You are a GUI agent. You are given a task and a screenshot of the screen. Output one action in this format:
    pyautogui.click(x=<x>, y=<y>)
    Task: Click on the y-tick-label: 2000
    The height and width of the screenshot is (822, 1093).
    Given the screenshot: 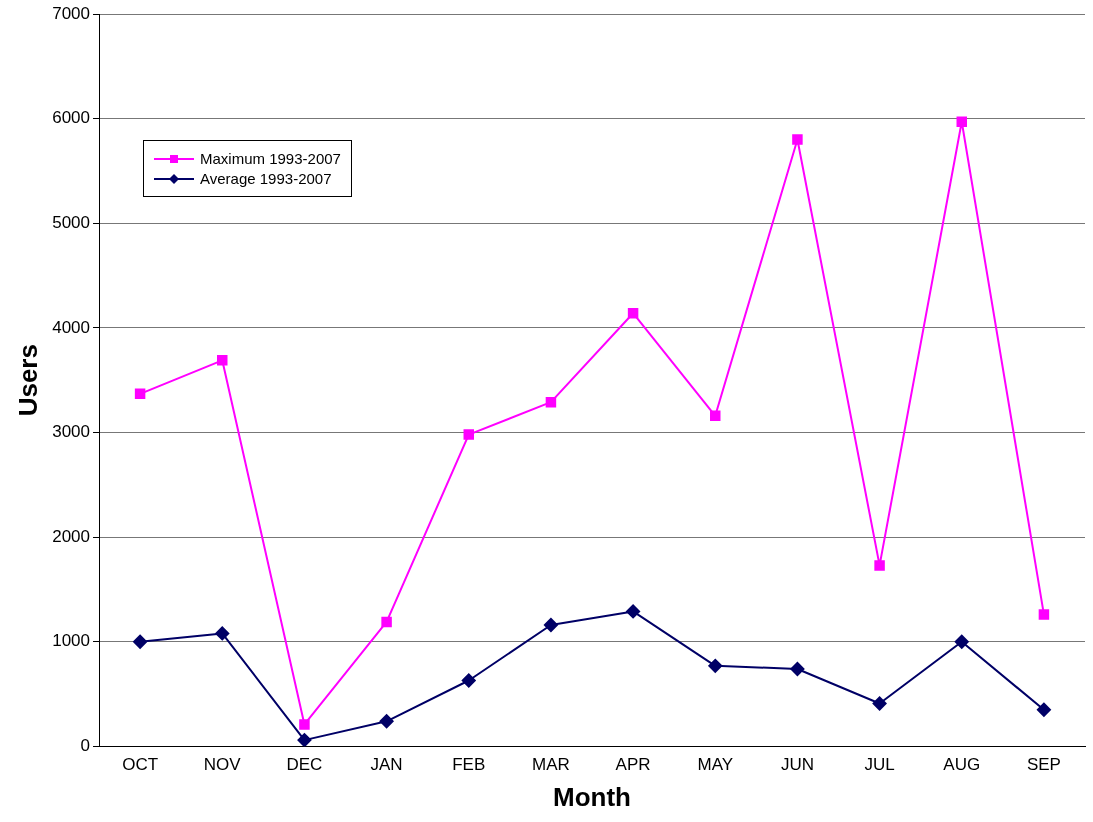 What is the action you would take?
    pyautogui.click(x=71, y=536)
    